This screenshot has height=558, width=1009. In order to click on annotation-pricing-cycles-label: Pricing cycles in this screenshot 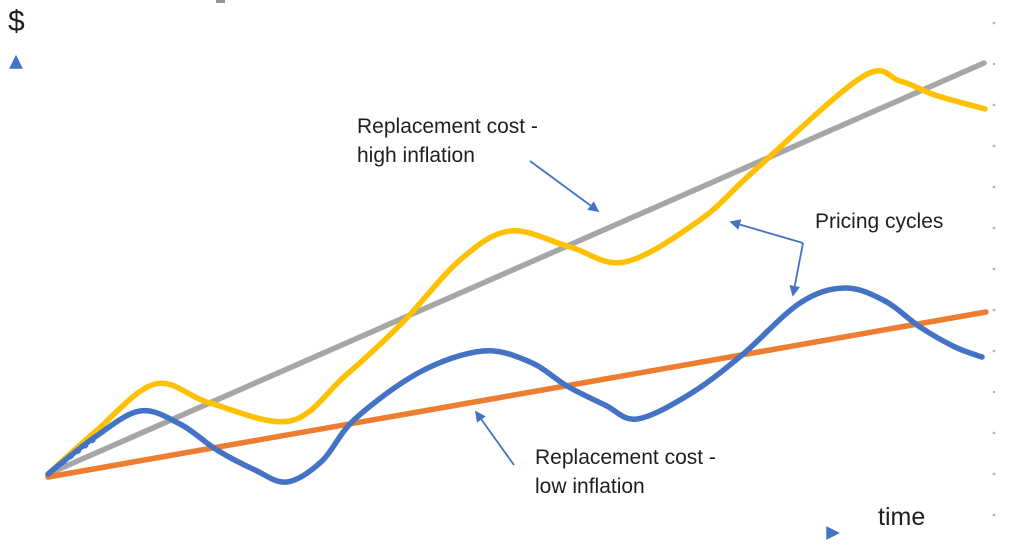, I will do `click(879, 221)`.